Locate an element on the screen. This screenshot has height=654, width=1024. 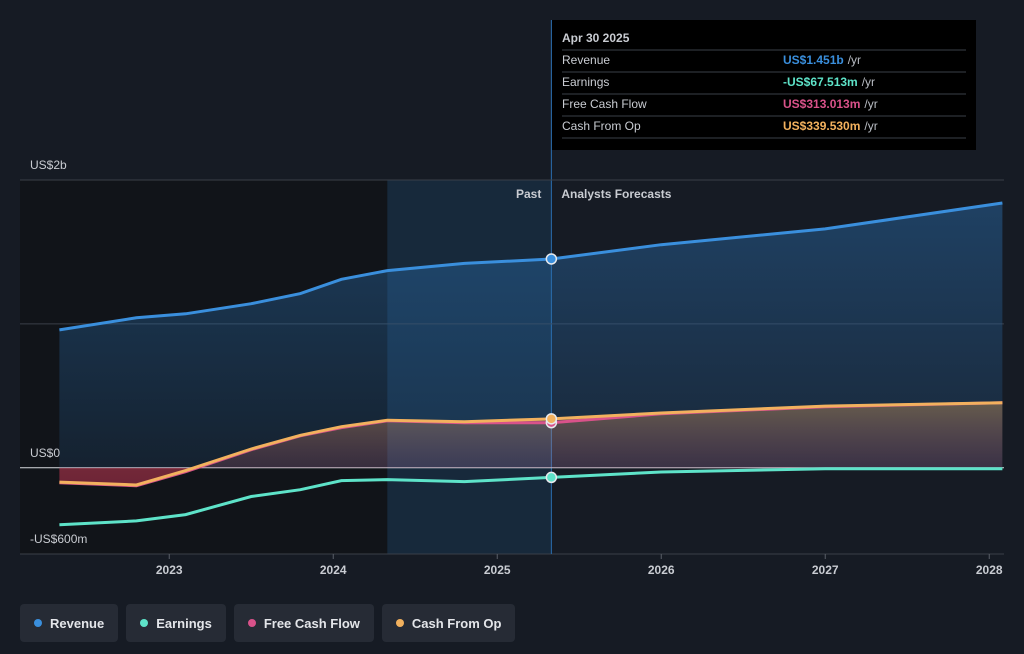
legend-item: Cash From Op is located at coordinates (448, 623).